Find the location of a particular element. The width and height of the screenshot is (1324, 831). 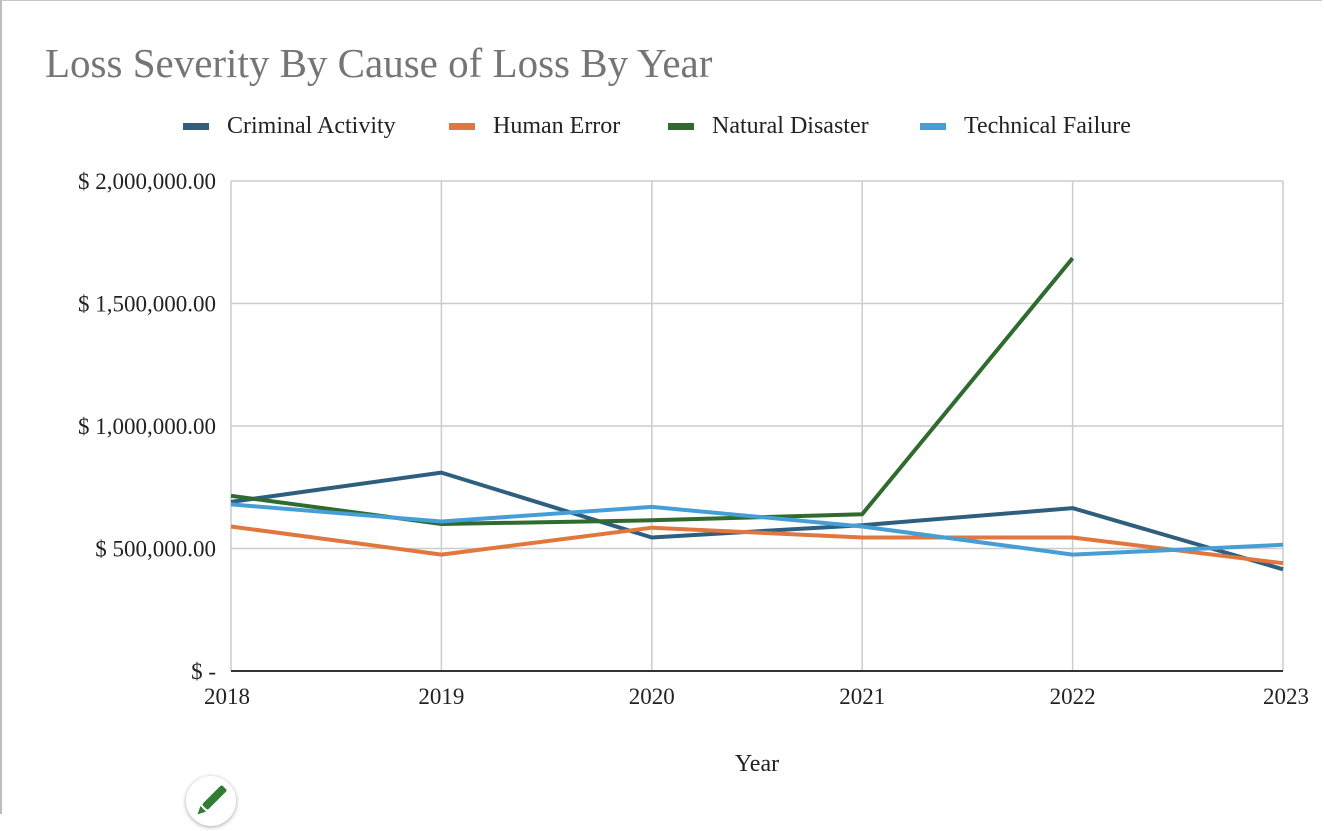

x-axis-title: Year is located at coordinates (757, 764).